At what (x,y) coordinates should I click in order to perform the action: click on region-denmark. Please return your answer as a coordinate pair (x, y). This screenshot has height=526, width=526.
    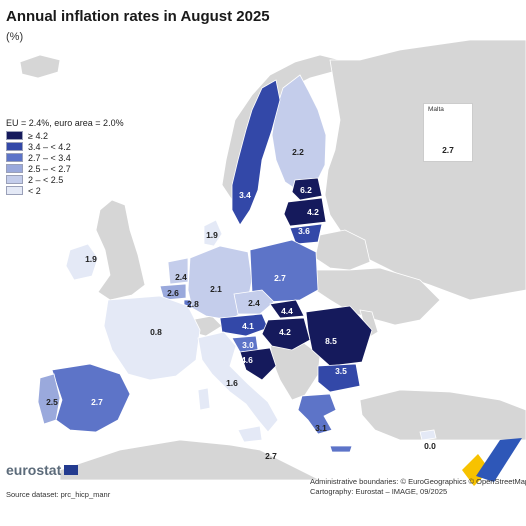
    Looking at the image, I should click on (213, 233).